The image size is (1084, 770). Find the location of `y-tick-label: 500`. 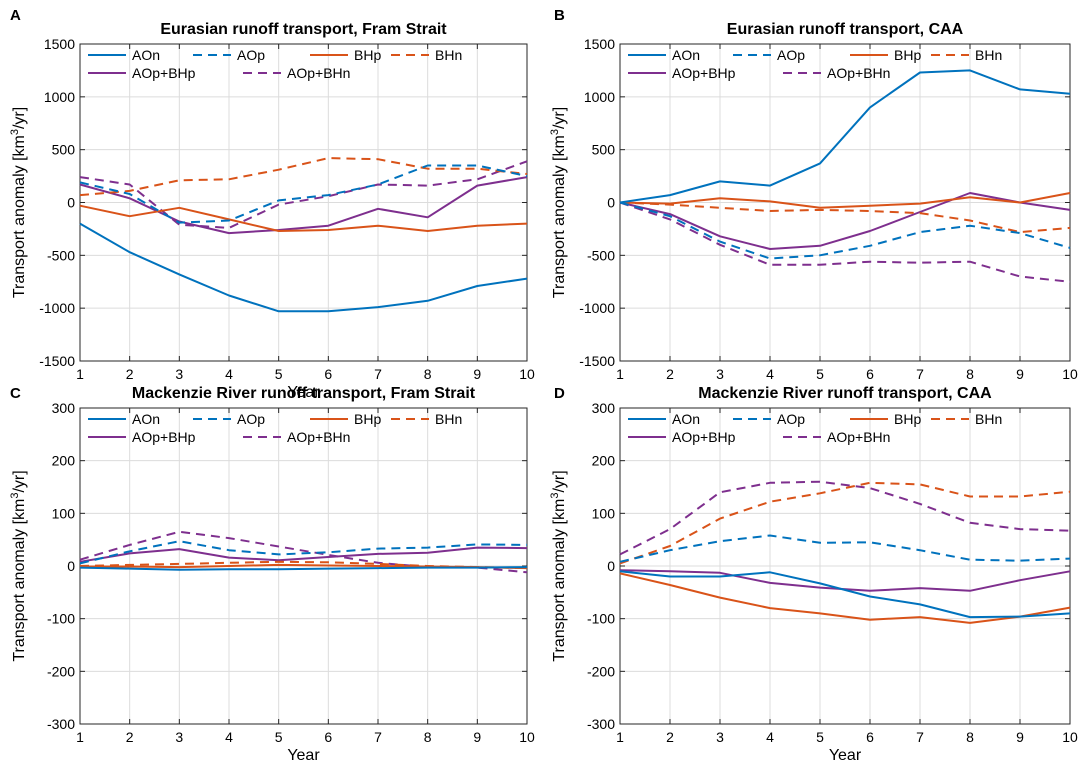

y-tick-label: 500 is located at coordinates (64, 150).